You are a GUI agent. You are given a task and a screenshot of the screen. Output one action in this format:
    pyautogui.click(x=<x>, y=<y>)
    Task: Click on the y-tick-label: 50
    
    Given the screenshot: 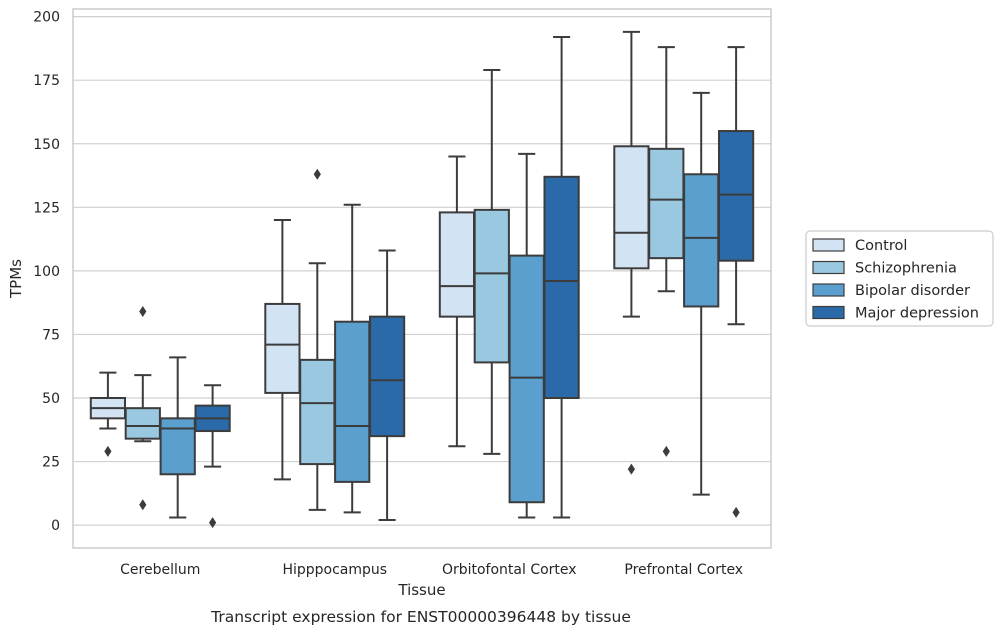 What is the action you would take?
    pyautogui.click(x=51, y=399)
    